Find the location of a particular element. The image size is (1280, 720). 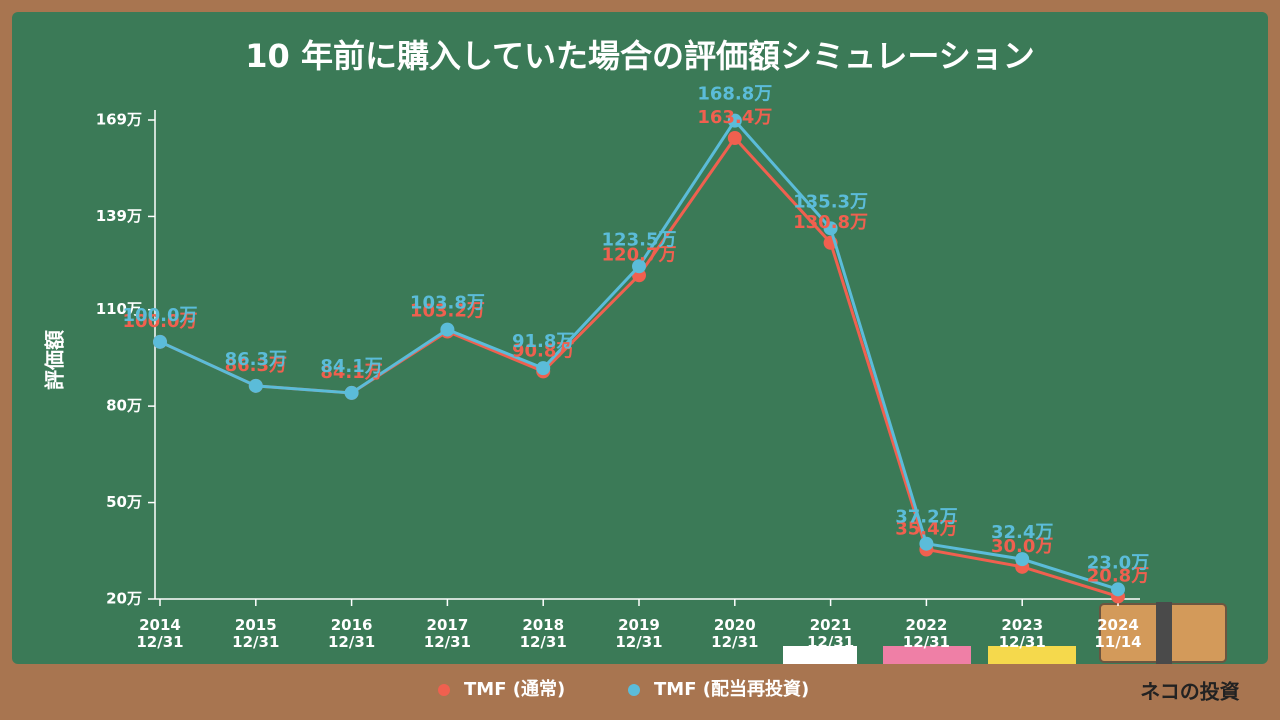

x-tick-label: 2018 12/31 is located at coordinates (543, 633).